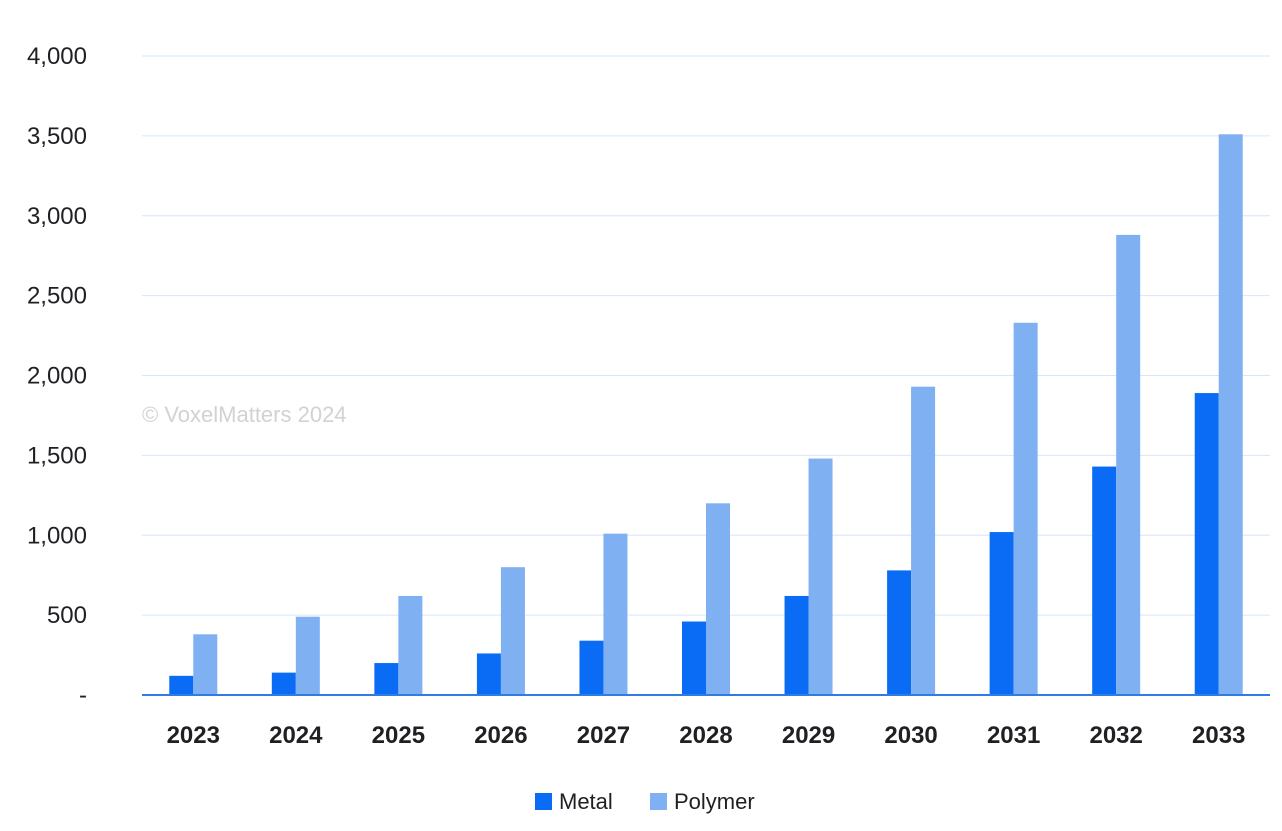 The height and width of the screenshot is (831, 1282). What do you see at coordinates (244, 414) in the screenshot?
I see `watermark: © VoxelMatters 2024` at bounding box center [244, 414].